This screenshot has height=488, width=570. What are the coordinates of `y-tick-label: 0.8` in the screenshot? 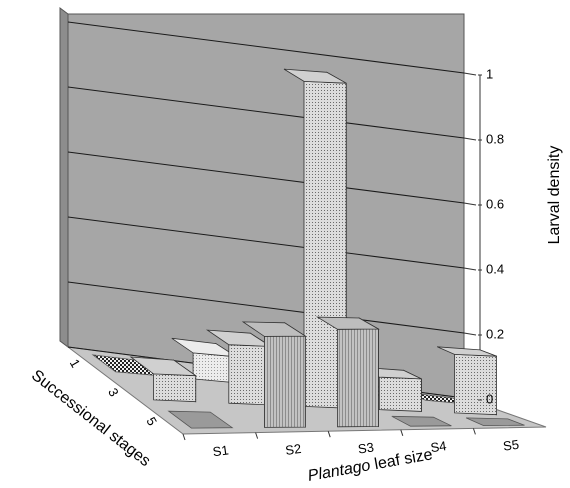 It's located at (495, 138).